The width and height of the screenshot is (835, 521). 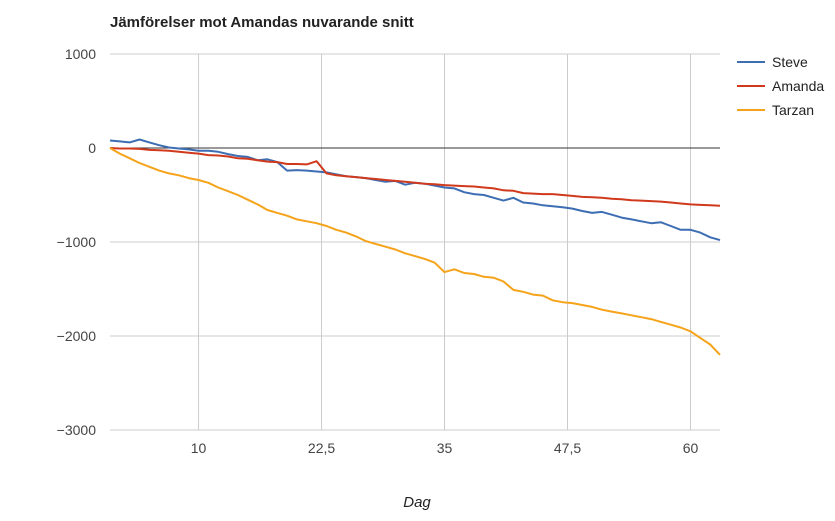 What do you see at coordinates (321, 448) in the screenshot?
I see `x-tick-label: 22,5` at bounding box center [321, 448].